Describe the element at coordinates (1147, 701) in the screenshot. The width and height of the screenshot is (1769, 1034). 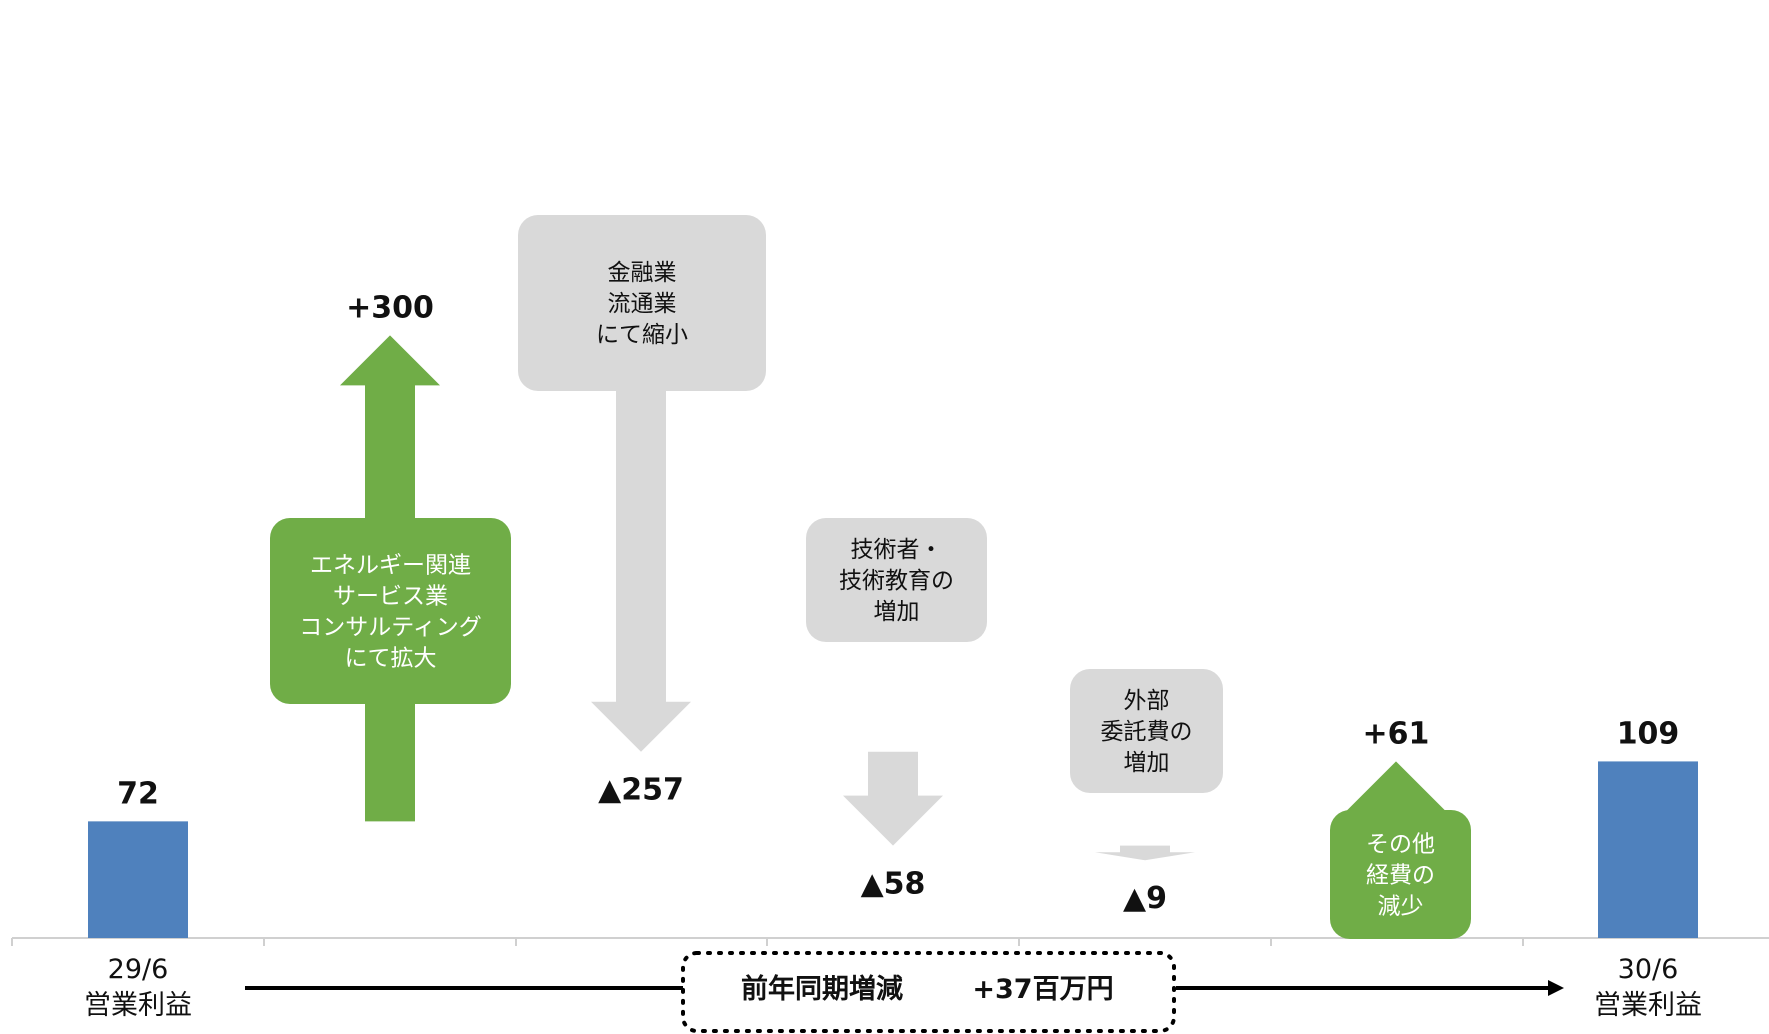
I see `note-text-4-0: 外部` at that location.